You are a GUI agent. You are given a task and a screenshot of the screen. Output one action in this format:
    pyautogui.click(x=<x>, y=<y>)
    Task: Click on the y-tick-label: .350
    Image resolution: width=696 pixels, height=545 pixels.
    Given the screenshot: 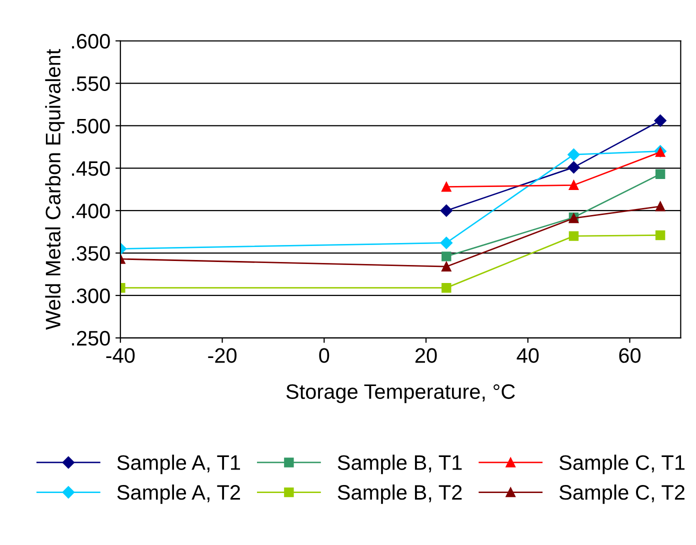 What is the action you would take?
    pyautogui.click(x=91, y=253)
    